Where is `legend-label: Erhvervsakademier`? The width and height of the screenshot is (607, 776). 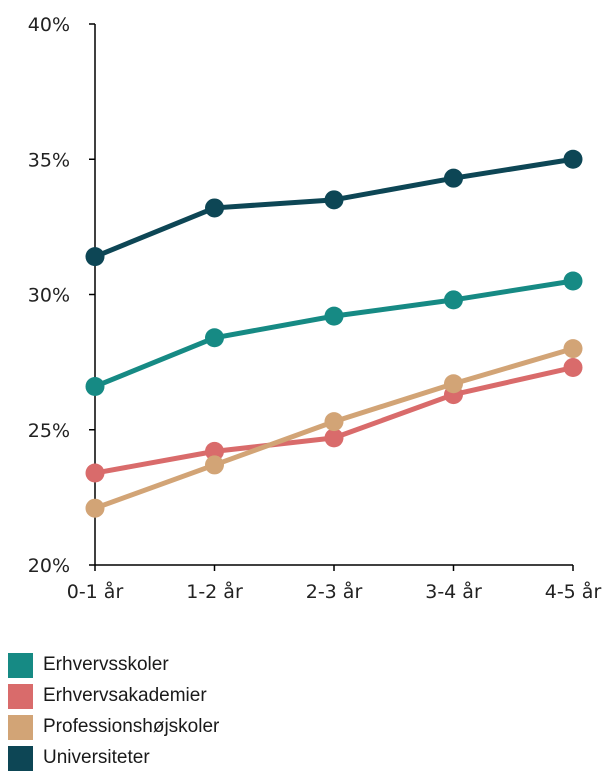 legend-label: Erhvervsakademier is located at coordinates (125, 695).